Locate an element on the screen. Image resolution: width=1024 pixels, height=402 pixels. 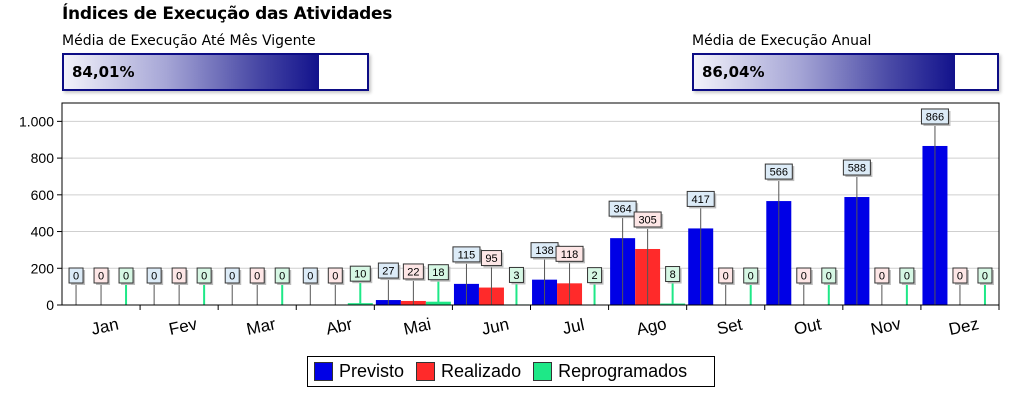
data-label-text: 417 is located at coordinates (701, 200).